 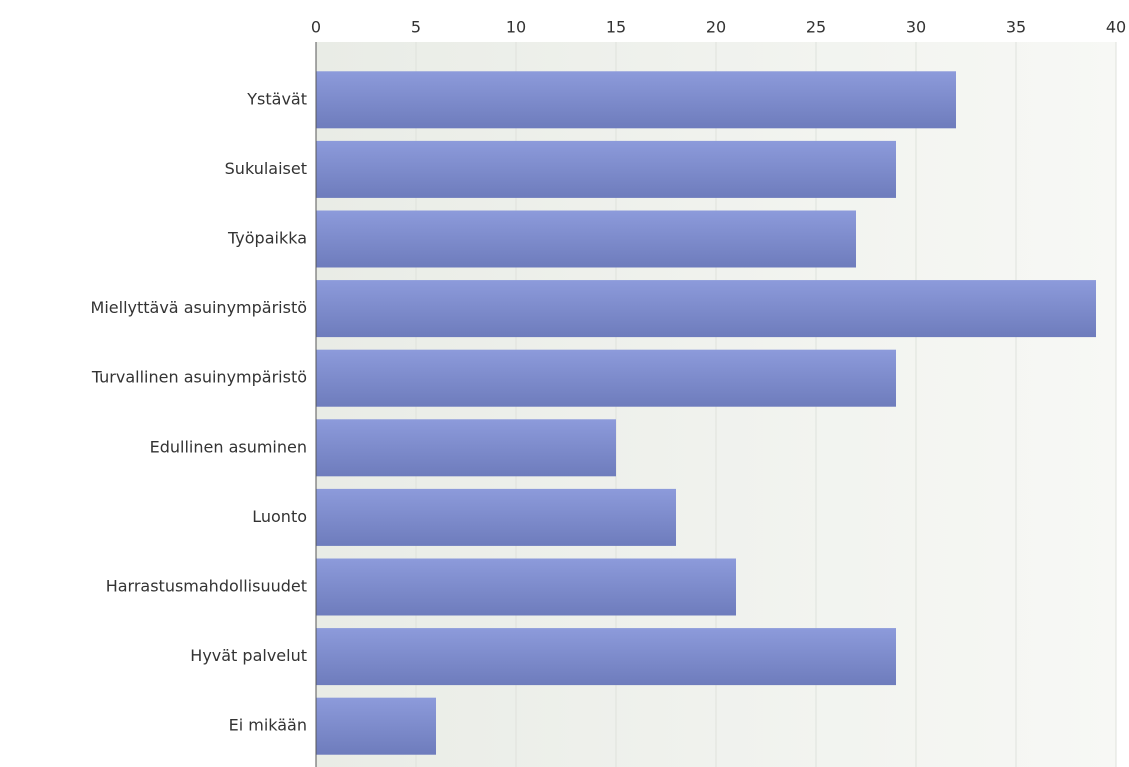 What do you see at coordinates (1116, 27) in the screenshot?
I see `x-tick-label: 40` at bounding box center [1116, 27].